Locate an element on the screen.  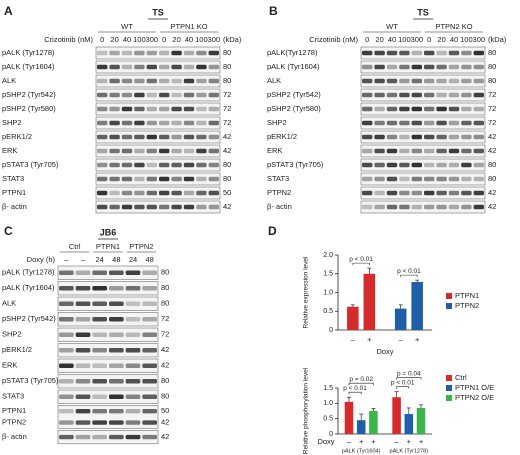
row-label: ERK is located at coordinates (9, 365).